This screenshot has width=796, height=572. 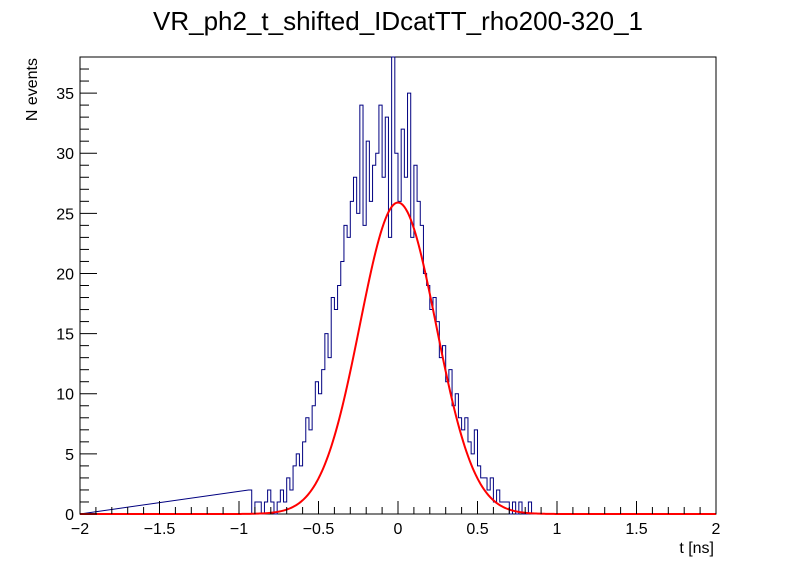 I want to click on x-tick-label: 2, so click(x=716, y=529).